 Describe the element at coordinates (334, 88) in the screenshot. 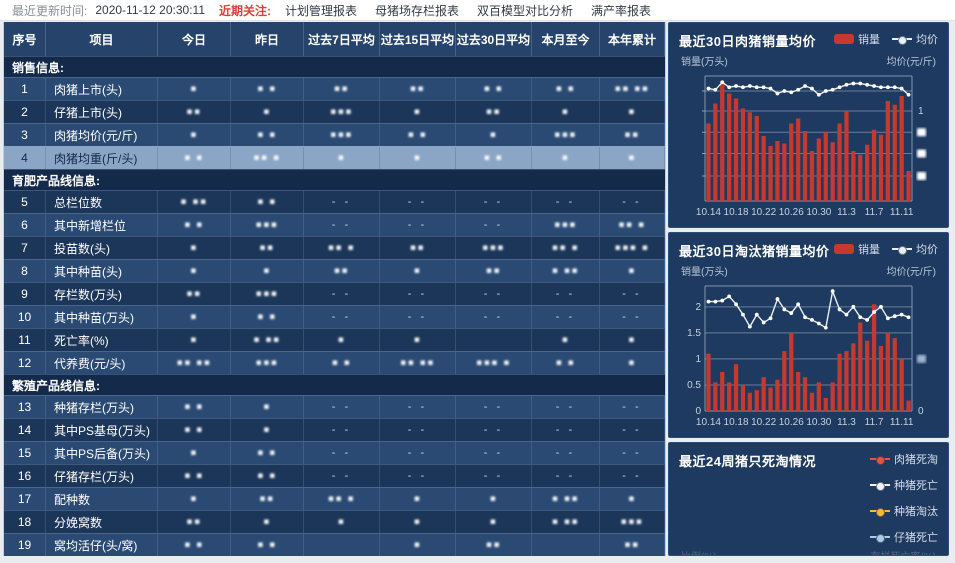

I see `table-row-1: 1 肉猪上市(头) ▪ ▪ ▪ ▪▪ ▪▪ ▪ ▪ ▪ ▪ ▪▪ ▪▪` at that location.